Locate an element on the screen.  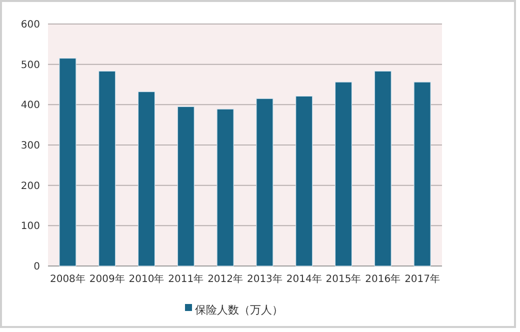
y-tick-label: 500 is located at coordinates (30, 65).